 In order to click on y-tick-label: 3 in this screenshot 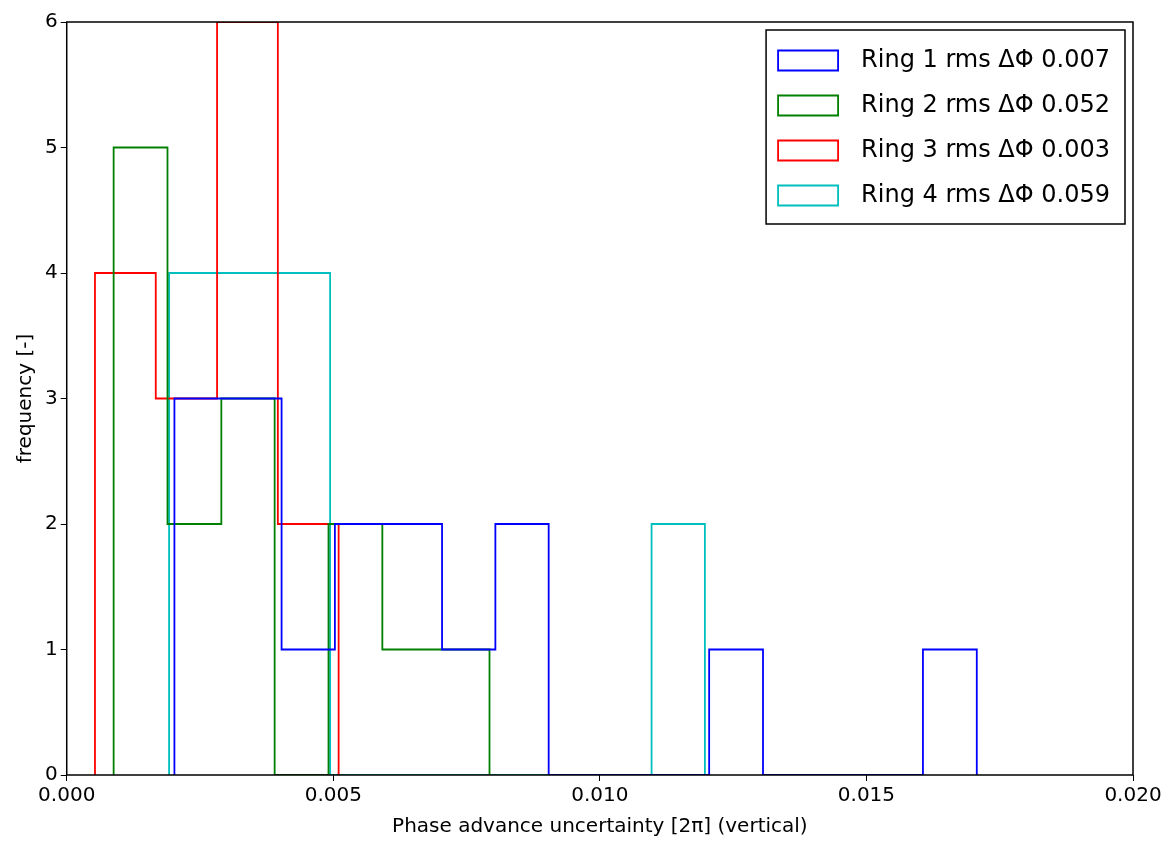, I will do `click(51, 396)`.